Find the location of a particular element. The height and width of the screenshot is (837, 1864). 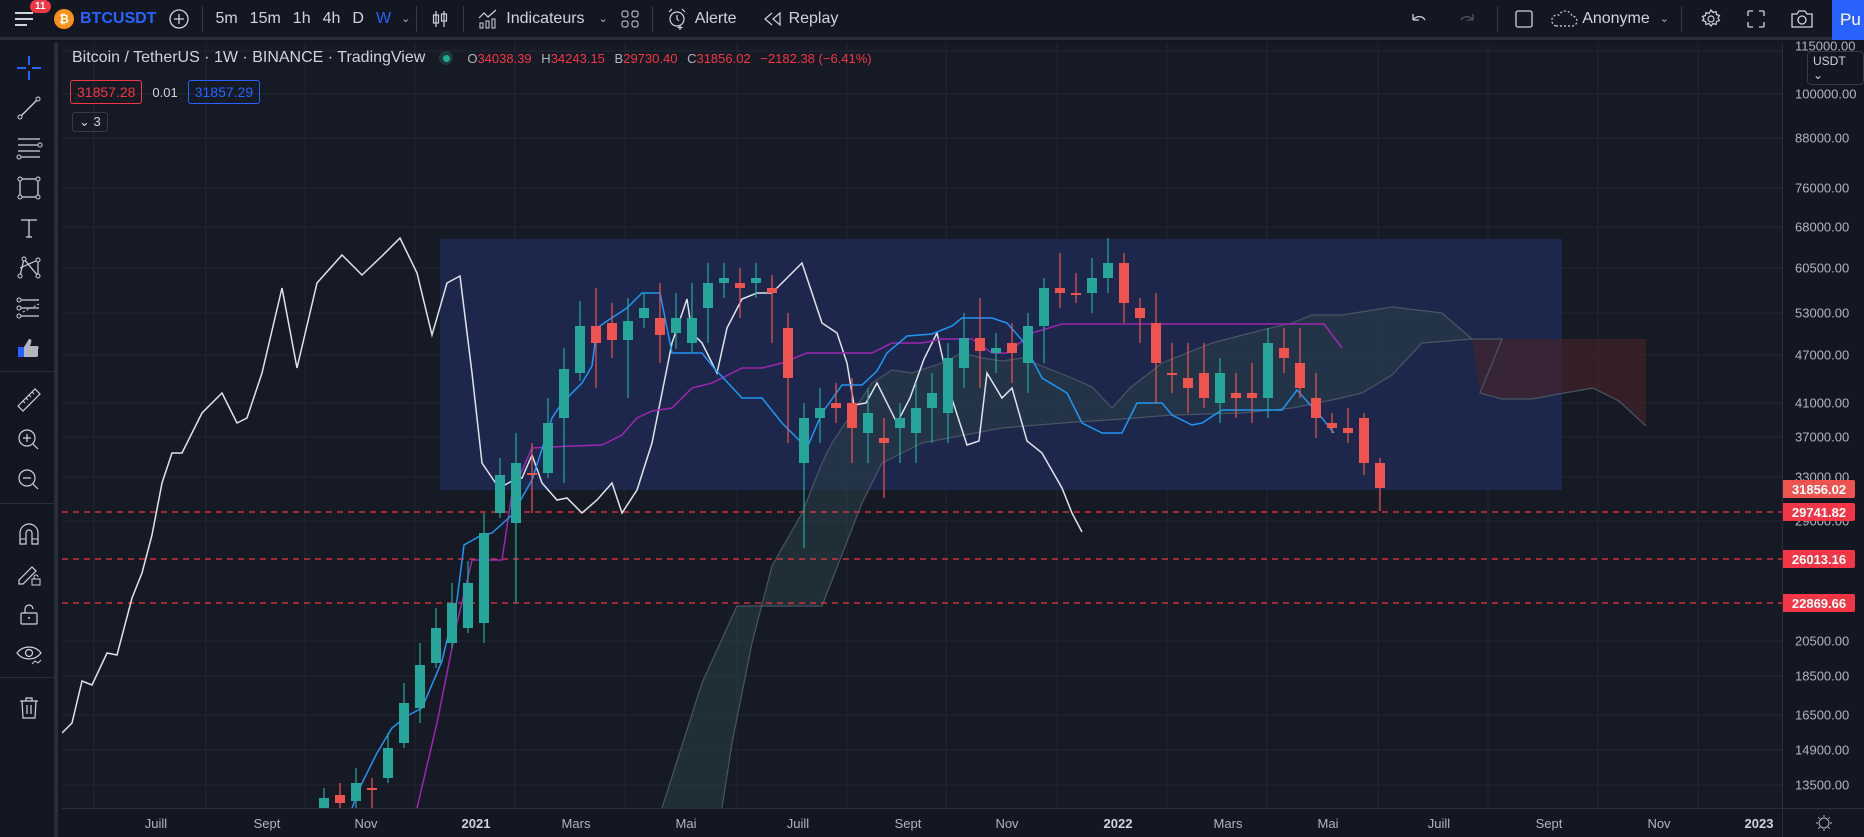

chart-type-button is located at coordinates (440, 19).